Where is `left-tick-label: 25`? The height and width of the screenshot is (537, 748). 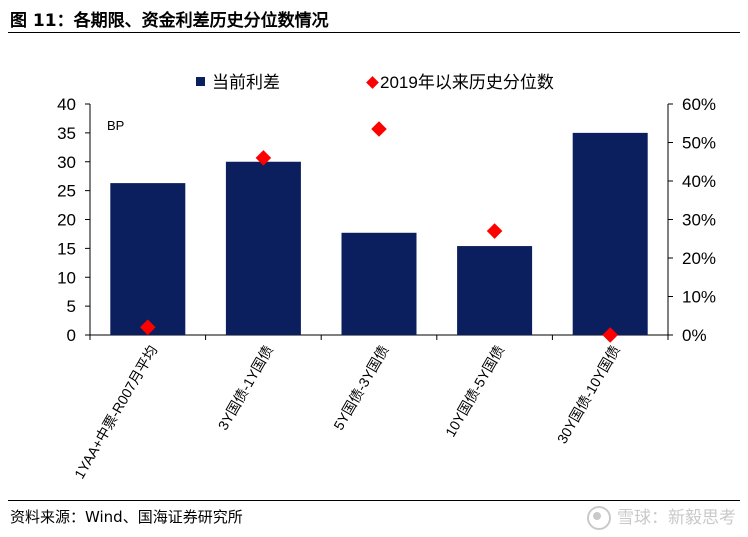
left-tick-label: 25 is located at coordinates (66, 191).